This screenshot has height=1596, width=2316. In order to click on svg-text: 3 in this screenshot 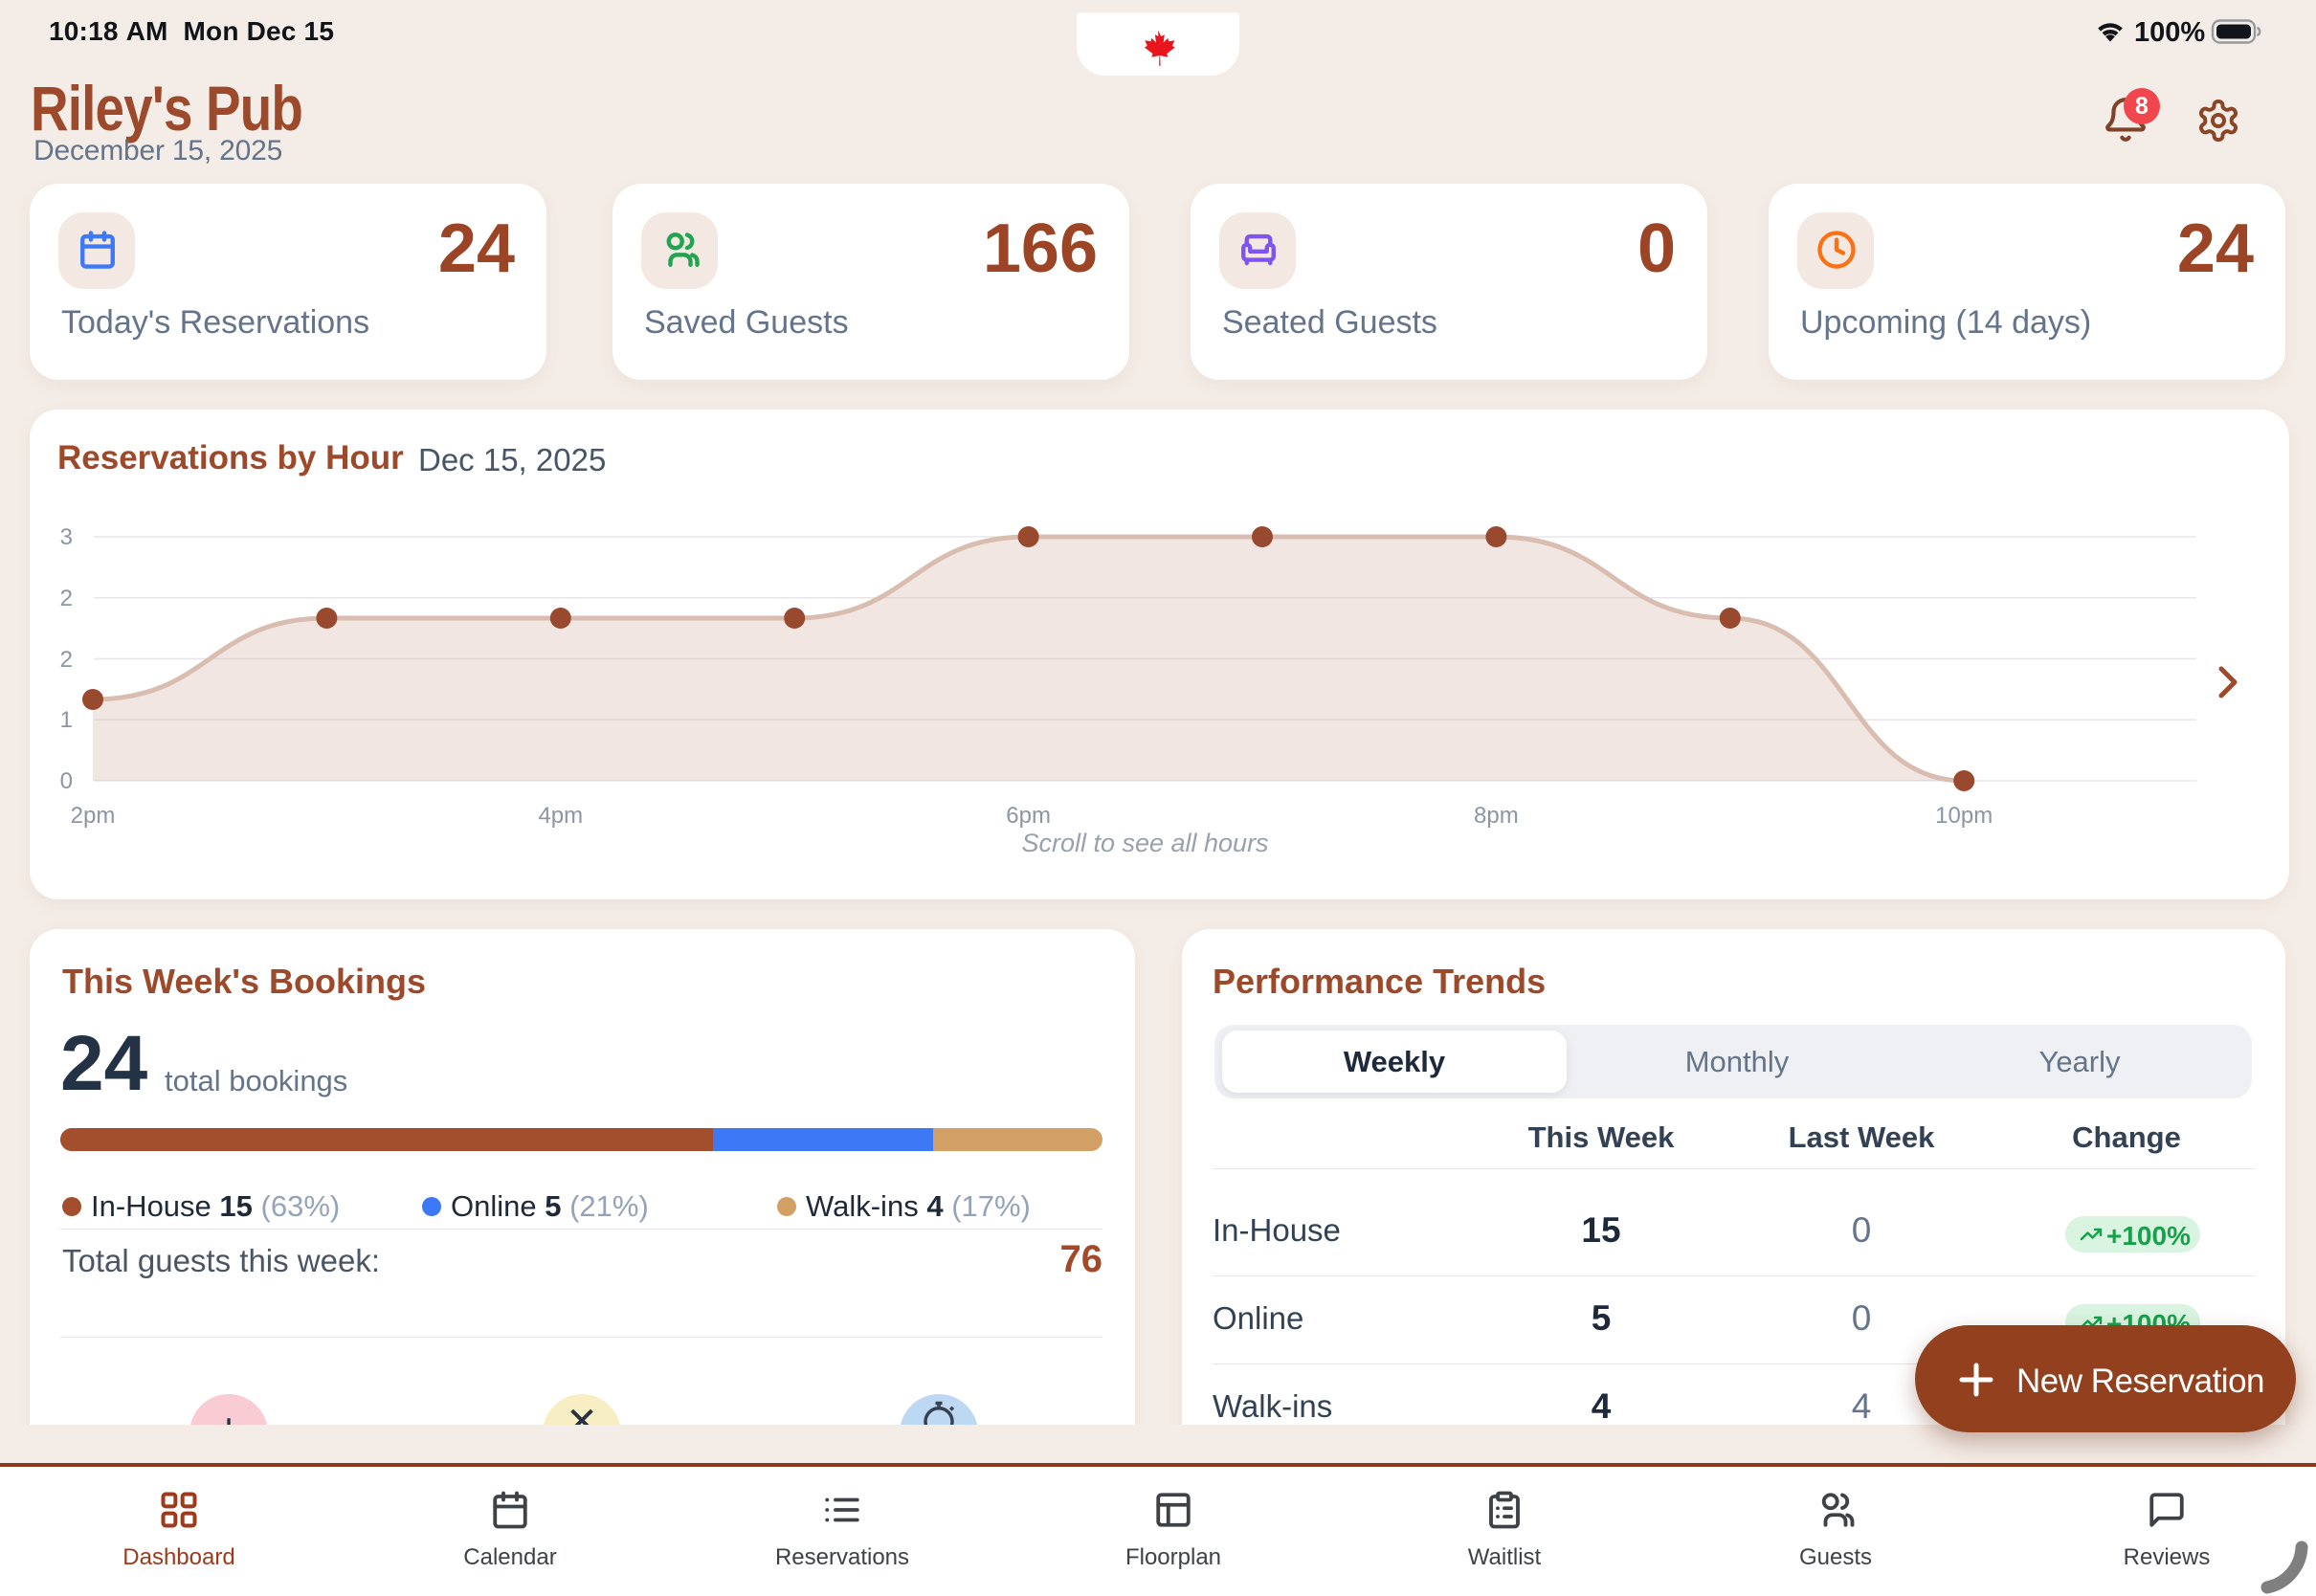, I will do `click(66, 537)`.